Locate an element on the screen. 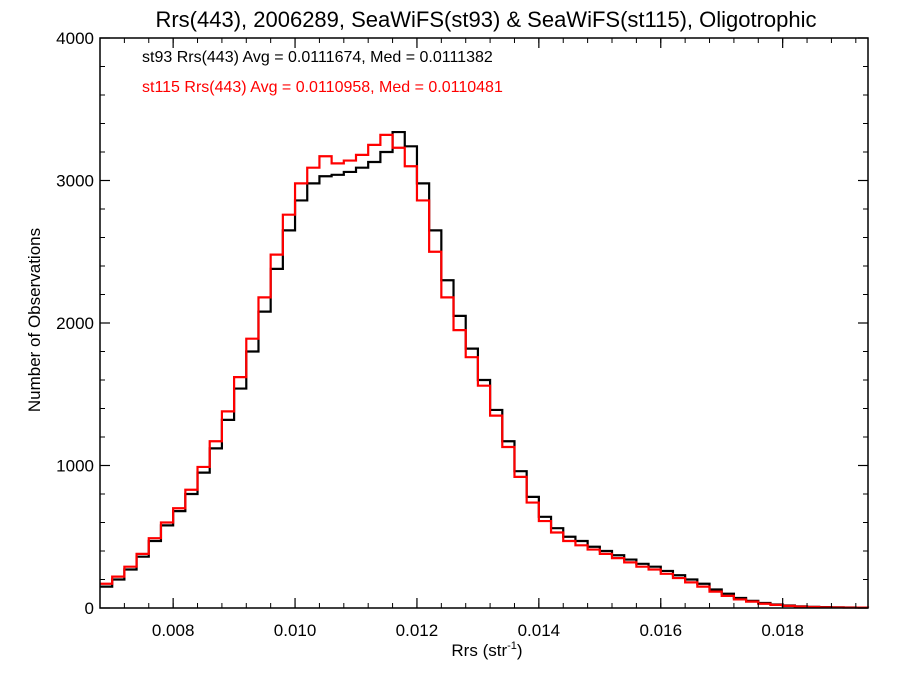 Image resolution: width=900 pixels, height=675 pixels. x-tick-label: 0.016 is located at coordinates (660, 630).